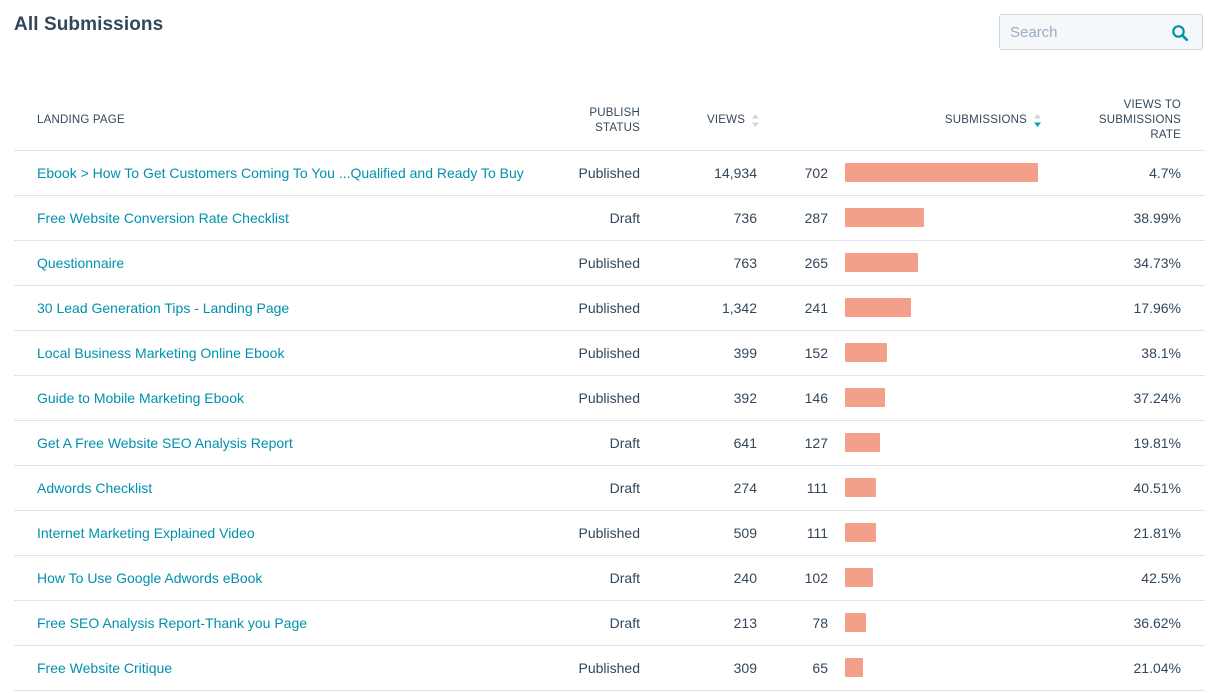 Image resolution: width=1216 pixels, height=693 pixels. I want to click on search-icon, so click(1180, 33).